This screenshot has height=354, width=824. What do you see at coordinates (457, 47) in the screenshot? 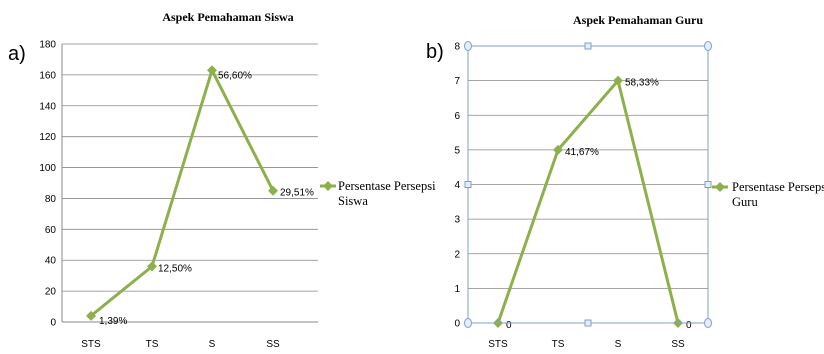
I see `y-tick-label: 8` at bounding box center [457, 47].